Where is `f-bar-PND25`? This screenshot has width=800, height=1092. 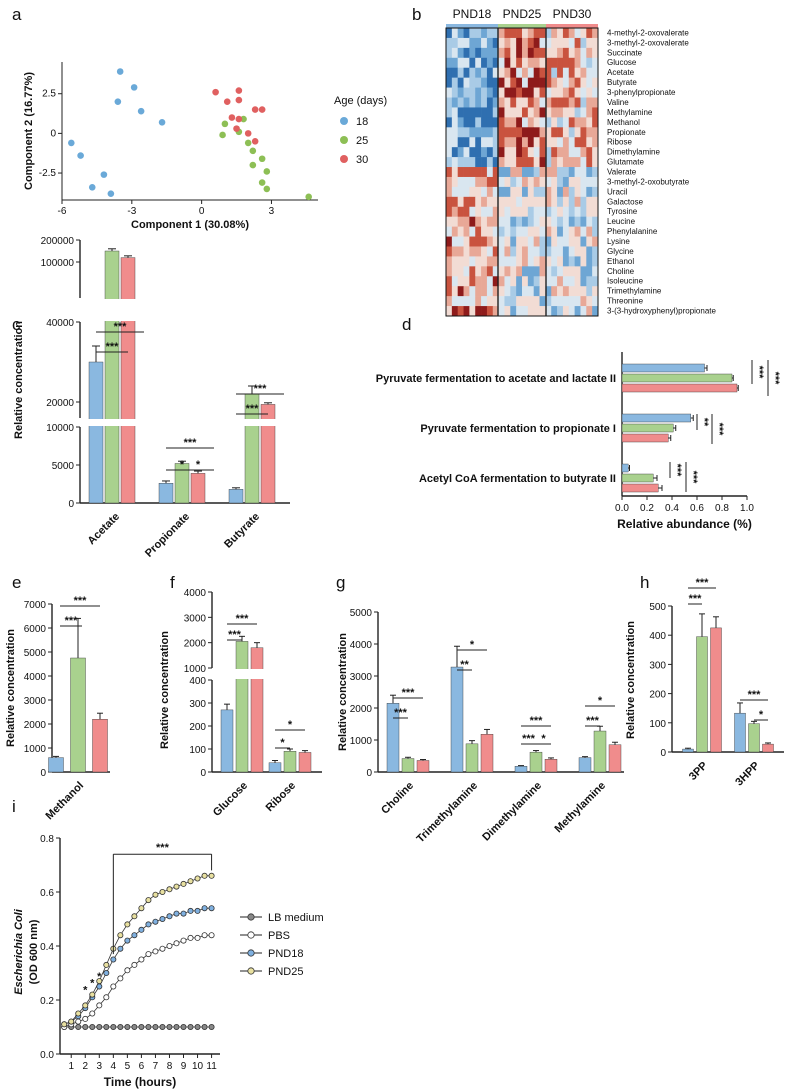 f-bar-PND25 is located at coordinates (290, 762).